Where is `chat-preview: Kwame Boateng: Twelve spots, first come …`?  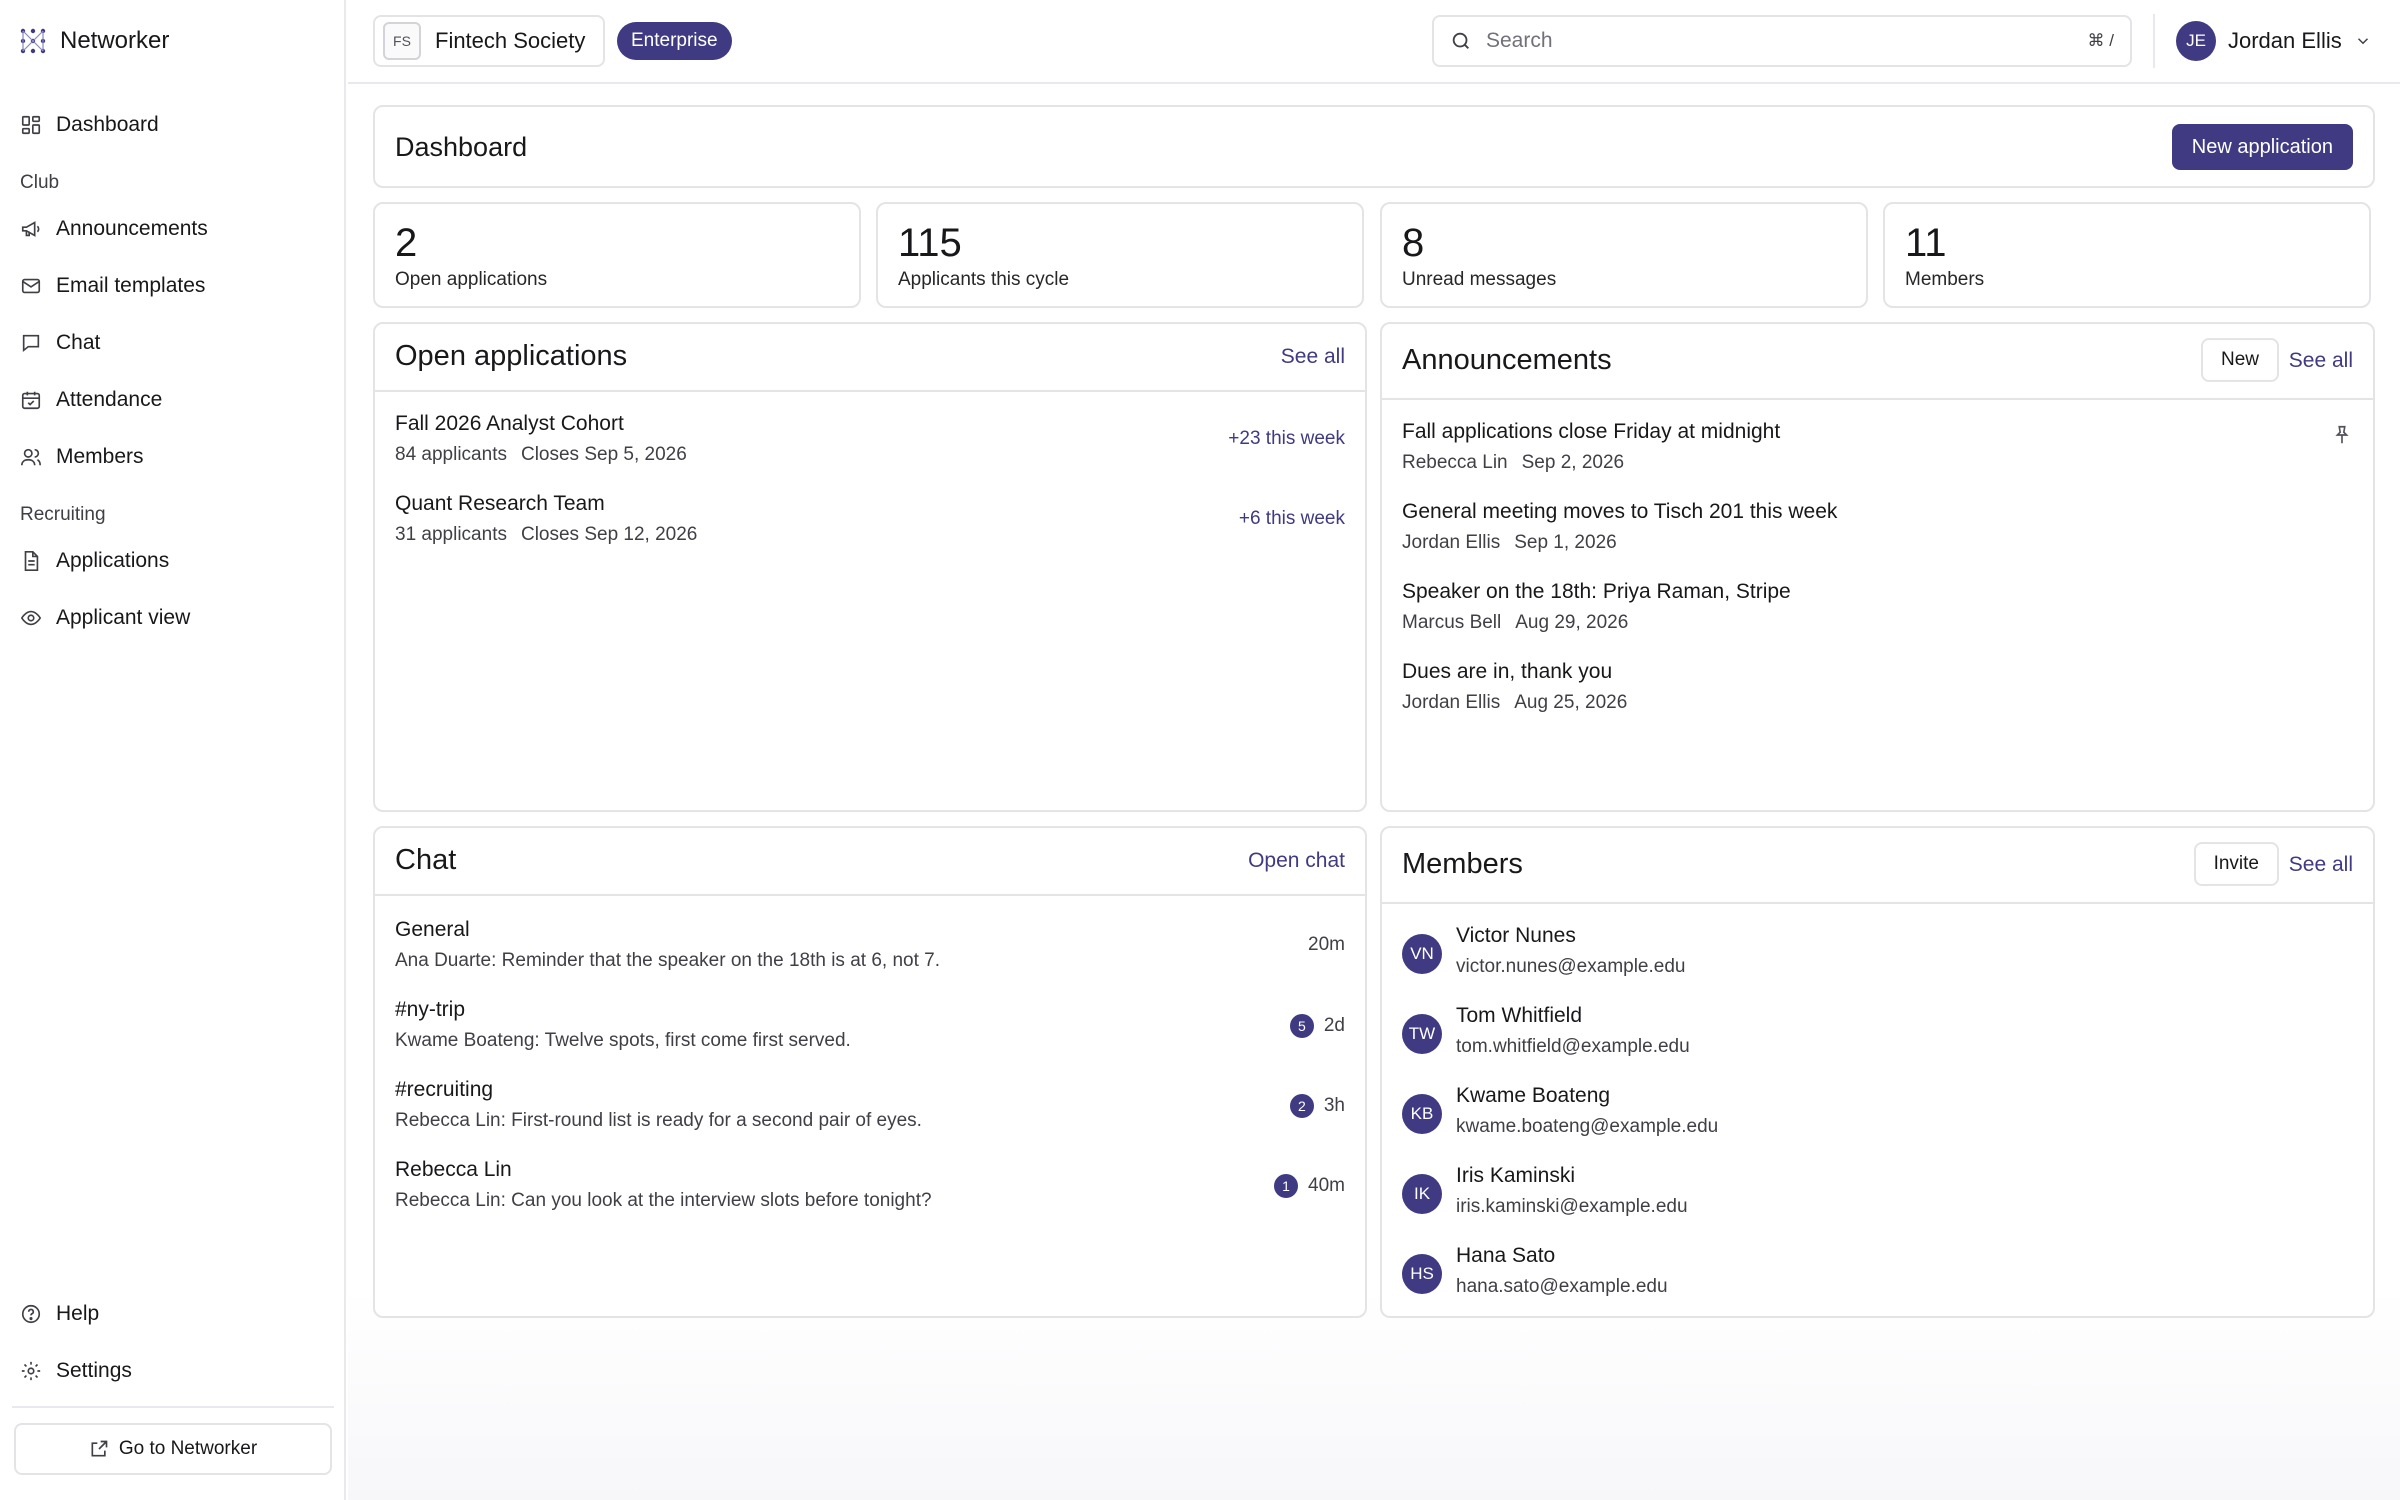
chat-preview: Kwame Boateng: Twelve spots, first come … is located at coordinates (623, 1040).